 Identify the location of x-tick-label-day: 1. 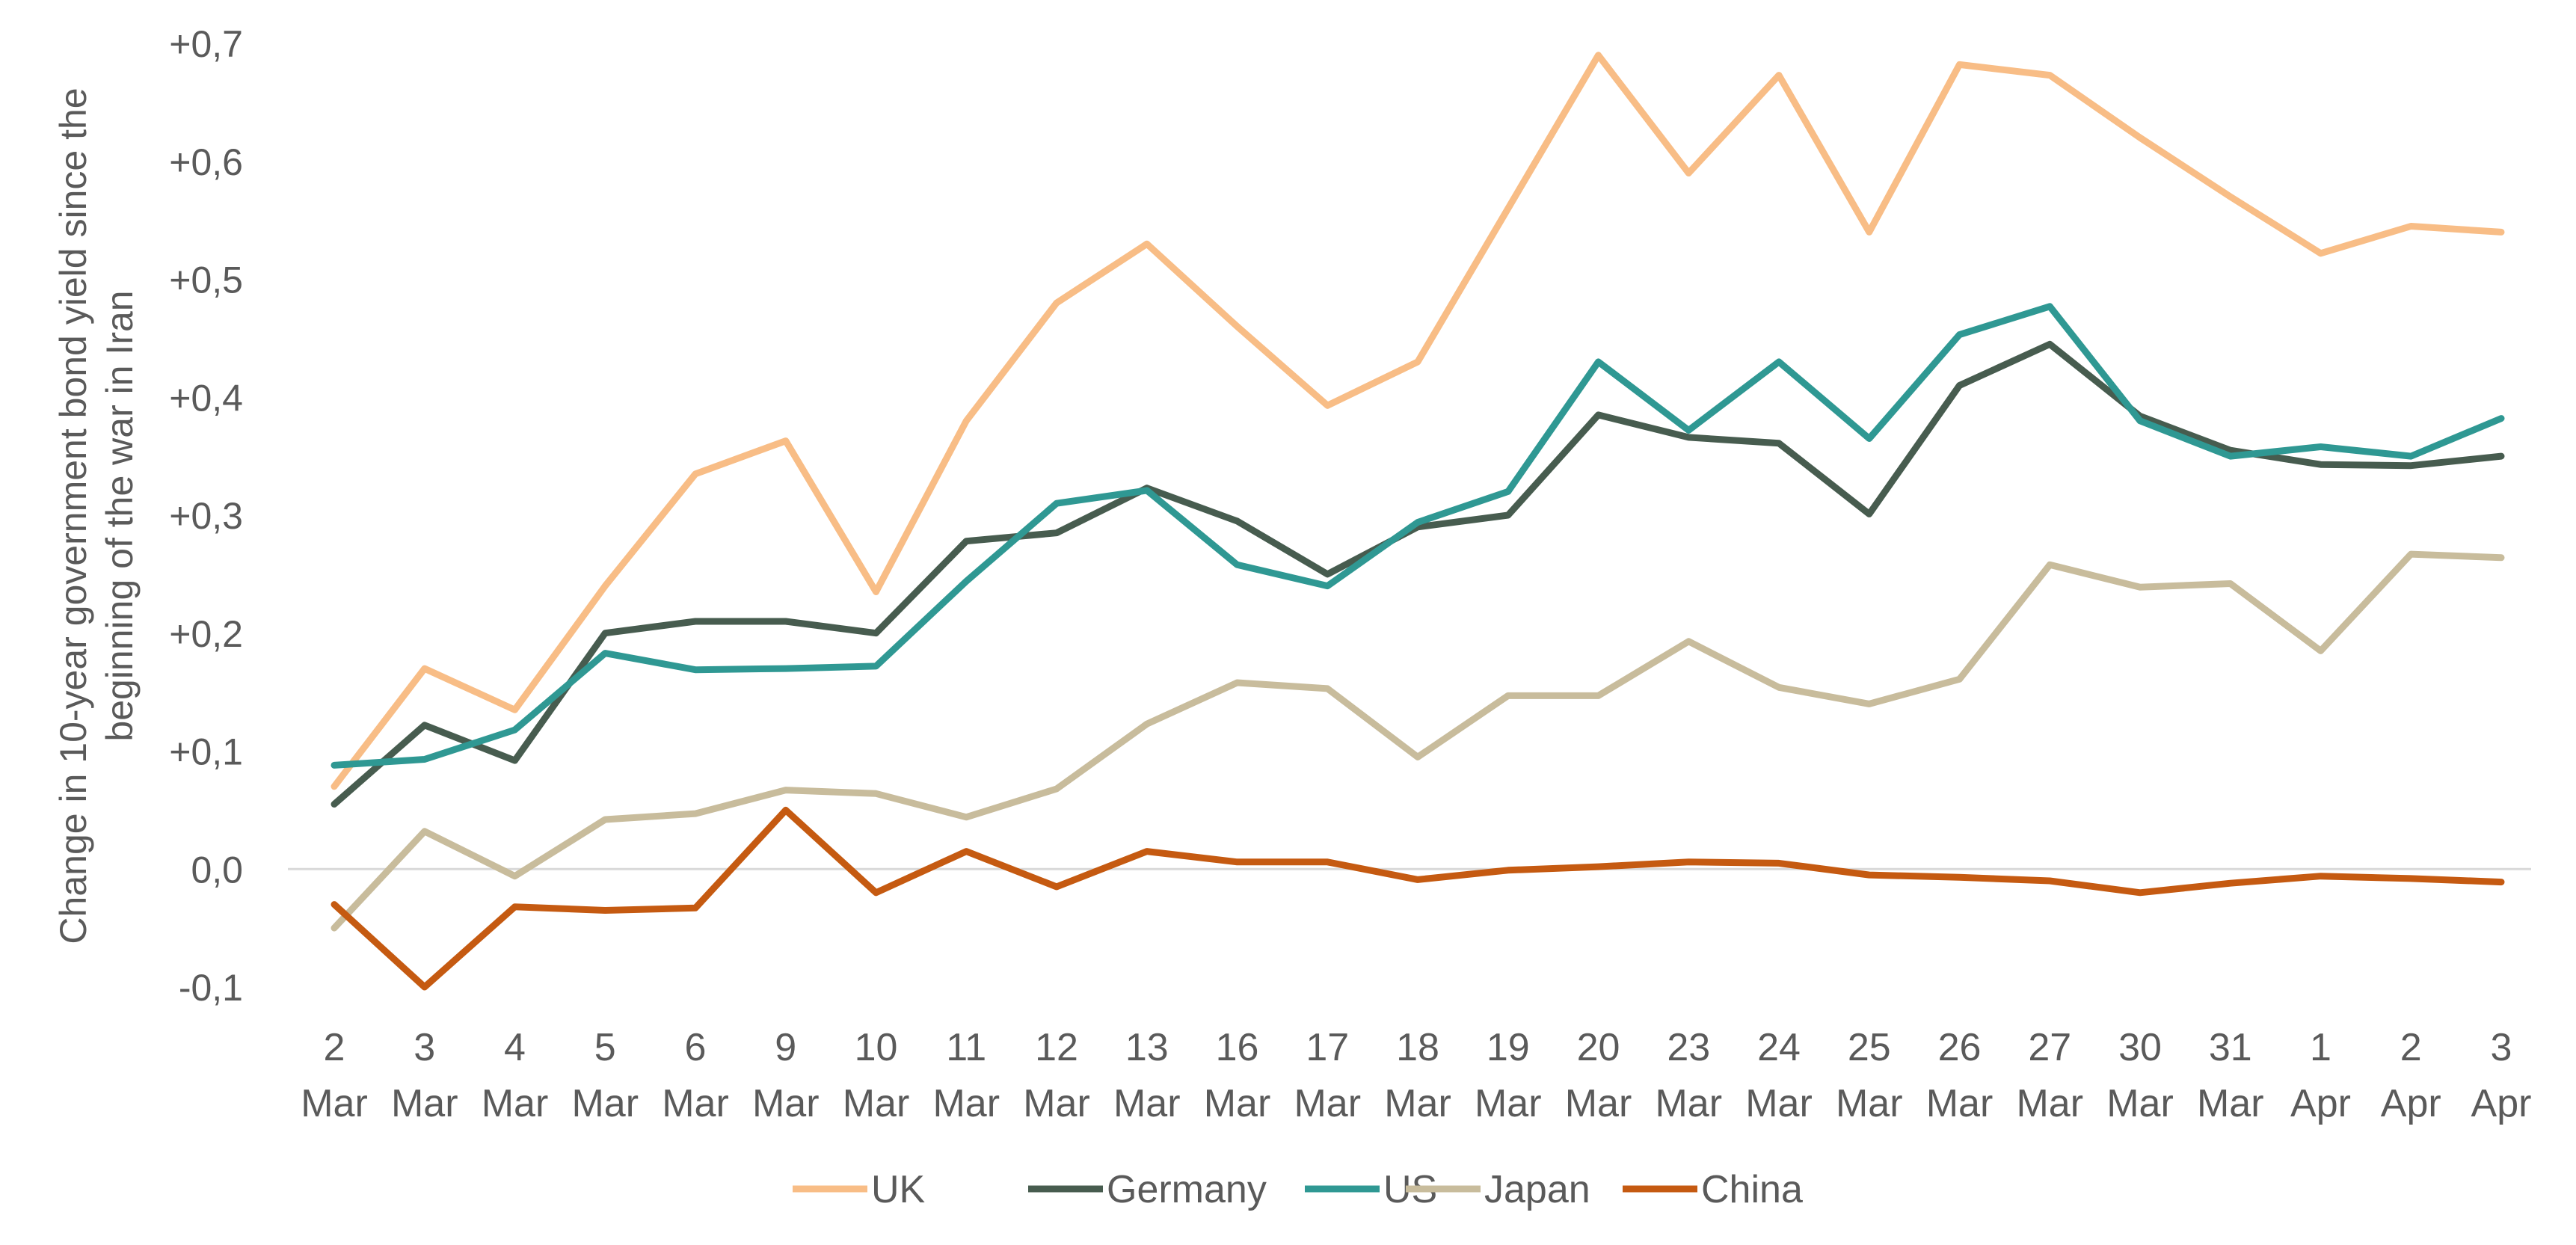
(2320, 1047).